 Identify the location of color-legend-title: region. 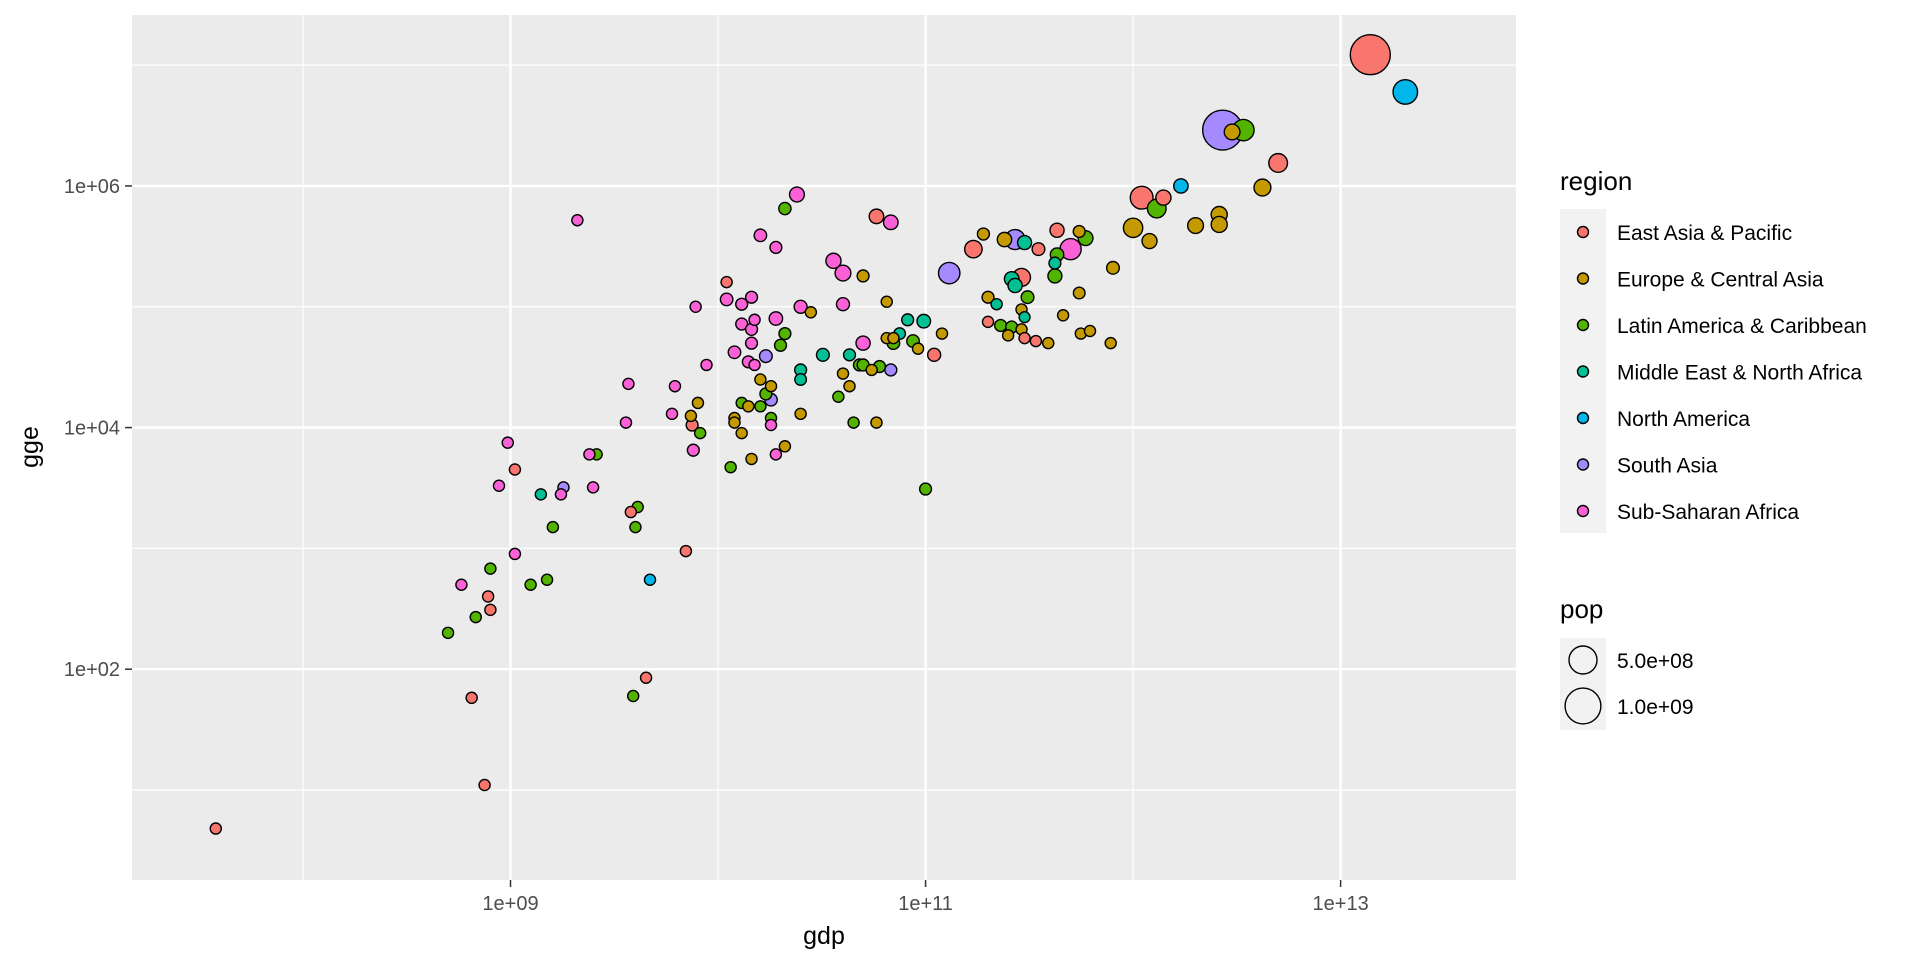
(1596, 181).